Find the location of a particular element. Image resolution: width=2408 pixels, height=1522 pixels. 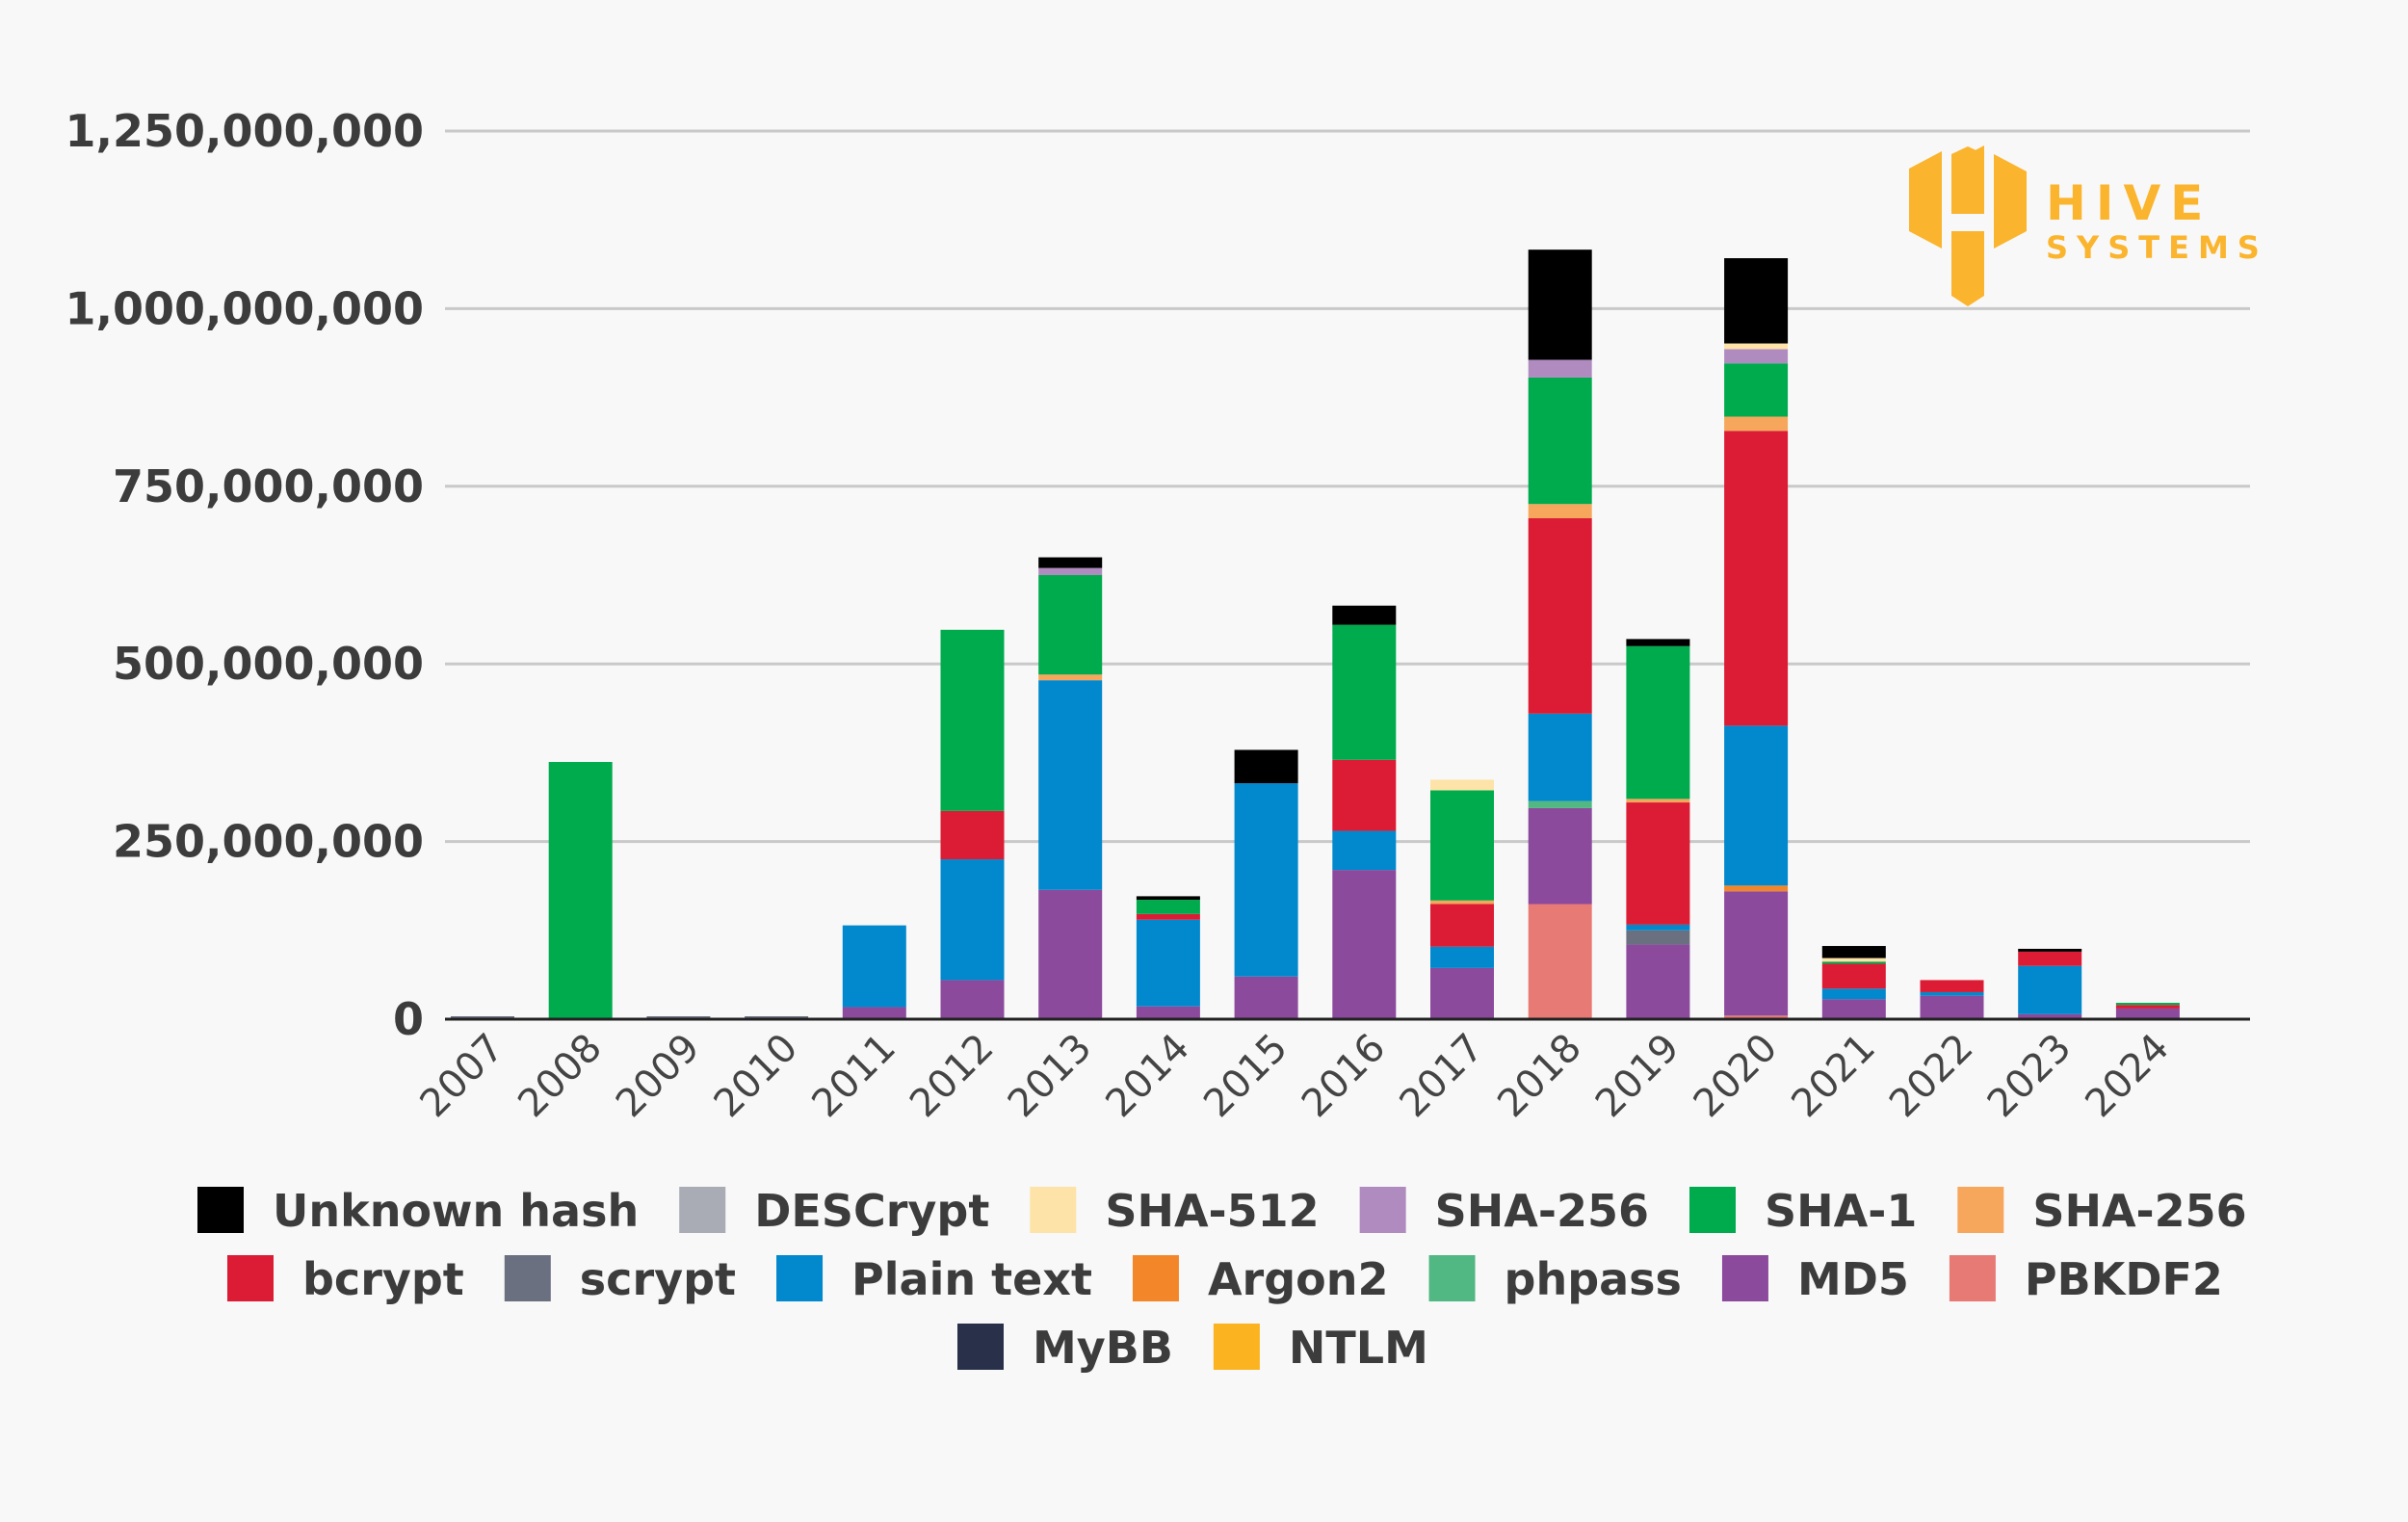

x-tick-label: 2022 is located at coordinates (1931, 1077).